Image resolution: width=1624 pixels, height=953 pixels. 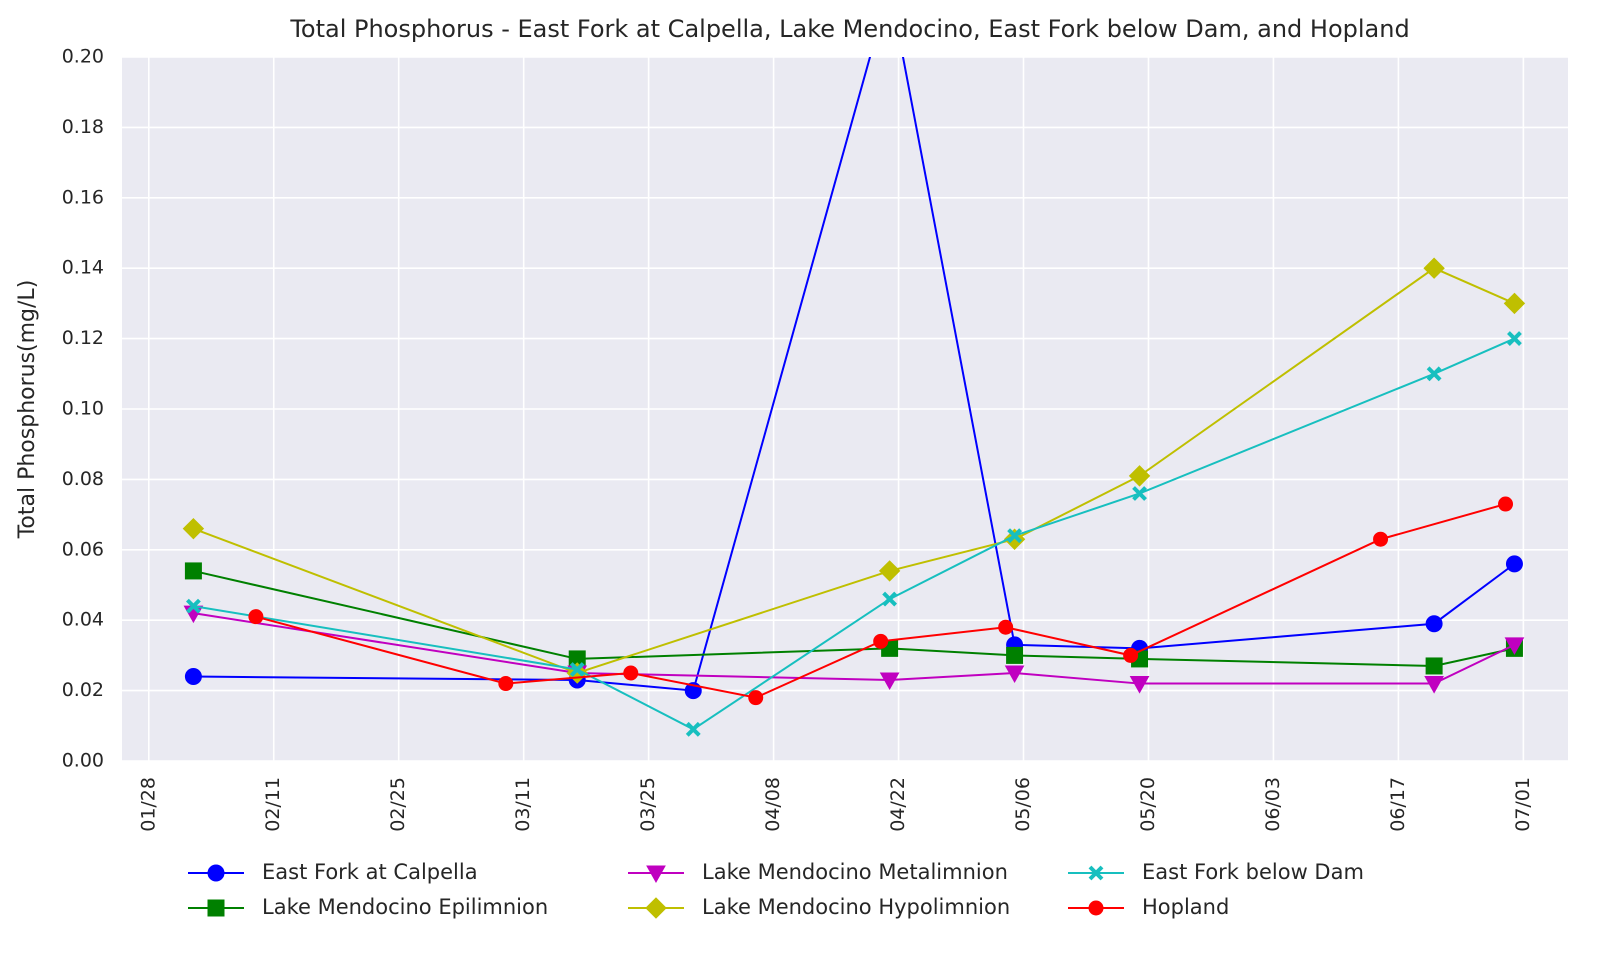 What do you see at coordinates (1253, 872) in the screenshot?
I see `legend-label: East Fork below Dam` at bounding box center [1253, 872].